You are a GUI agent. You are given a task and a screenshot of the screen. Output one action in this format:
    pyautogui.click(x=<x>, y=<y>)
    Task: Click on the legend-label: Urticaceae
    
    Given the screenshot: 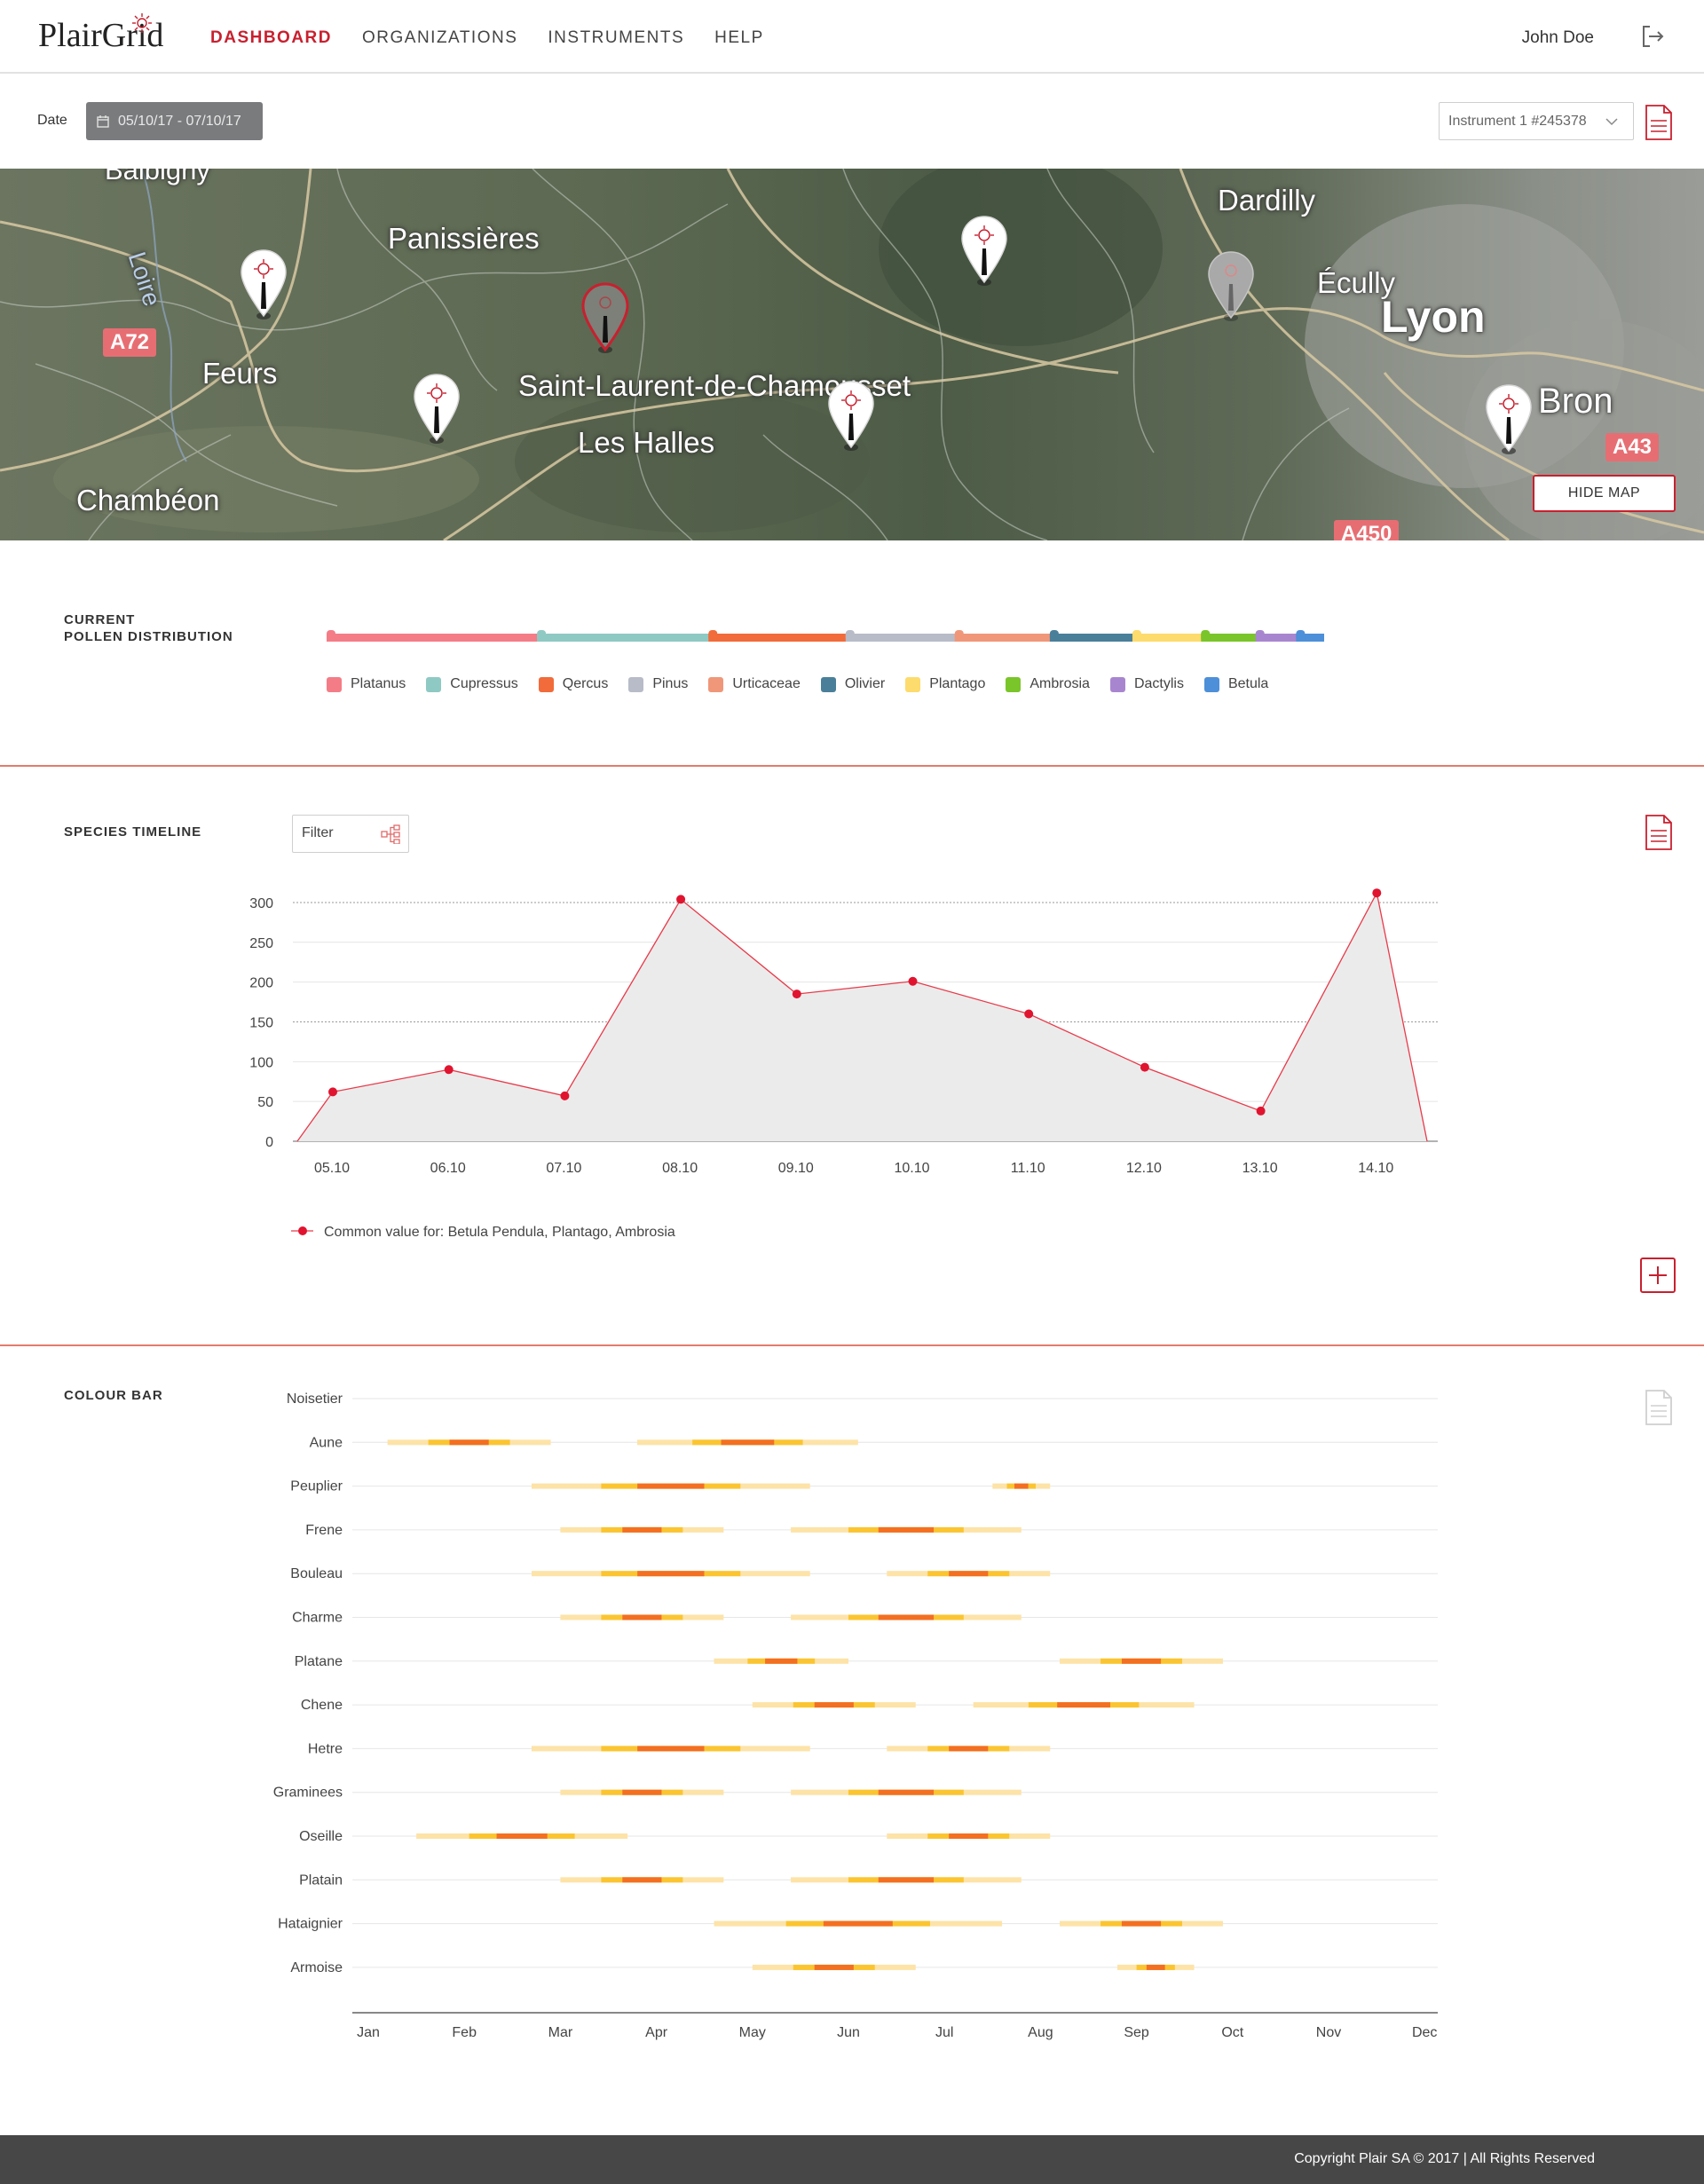 What is the action you would take?
    pyautogui.click(x=766, y=683)
    